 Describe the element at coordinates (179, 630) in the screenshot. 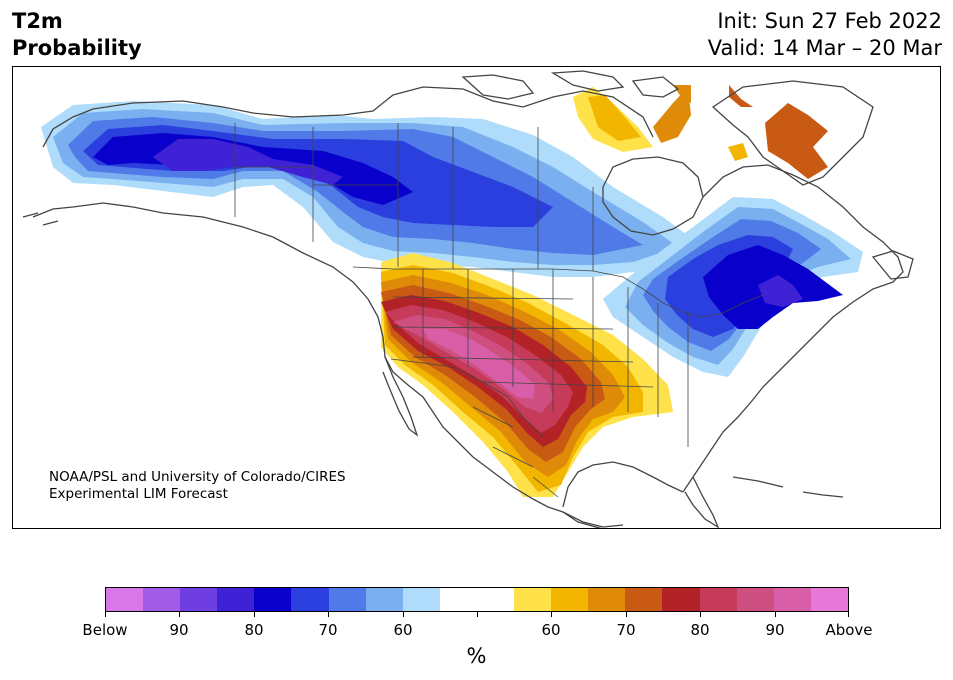

I see `colorbar-tick-label-1: 90` at that location.